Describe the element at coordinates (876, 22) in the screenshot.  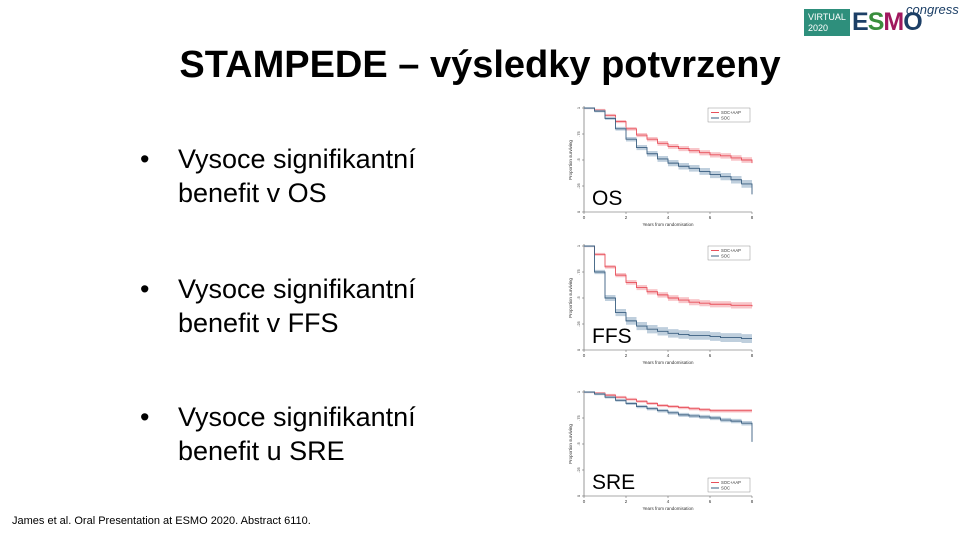
I see `logo-letter-s: S` at that location.